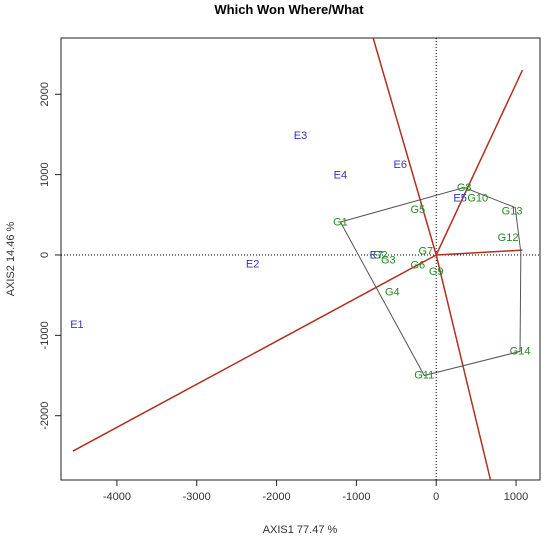  What do you see at coordinates (418, 265) in the screenshot?
I see `genotype-label: G6` at bounding box center [418, 265].